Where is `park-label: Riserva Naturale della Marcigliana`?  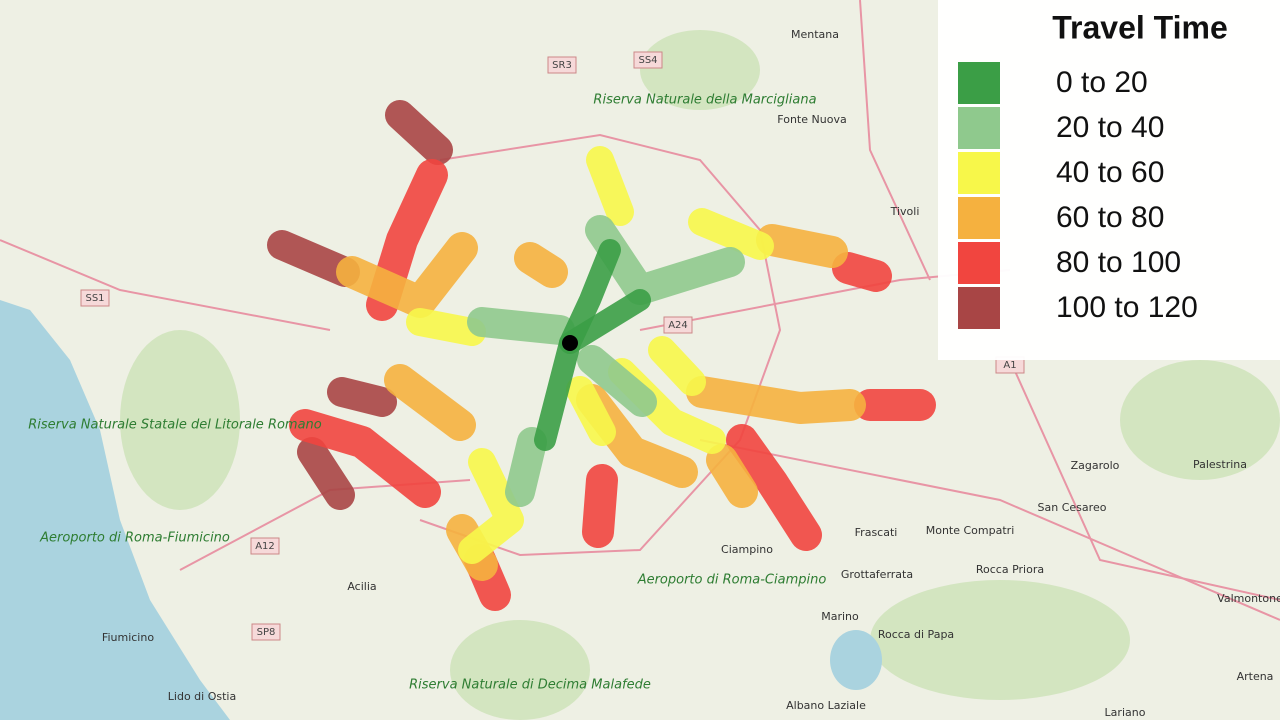 park-label: Riserva Naturale della Marcigliana is located at coordinates (704, 100).